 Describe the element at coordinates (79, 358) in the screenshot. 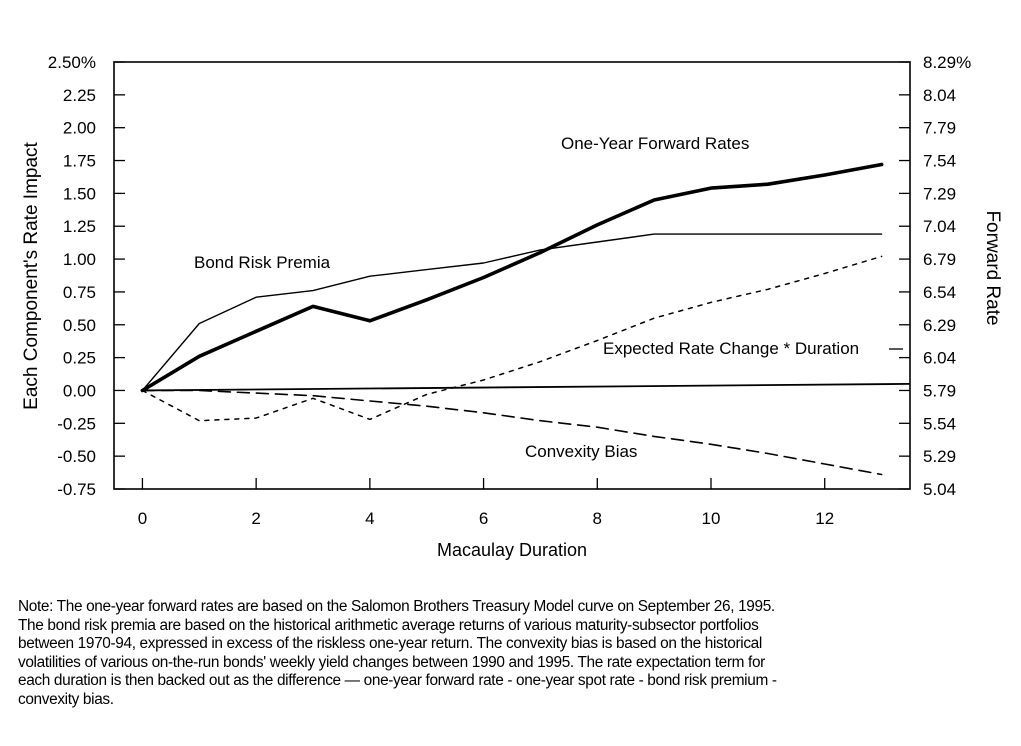

I see `y-tick-label: 0.25` at that location.